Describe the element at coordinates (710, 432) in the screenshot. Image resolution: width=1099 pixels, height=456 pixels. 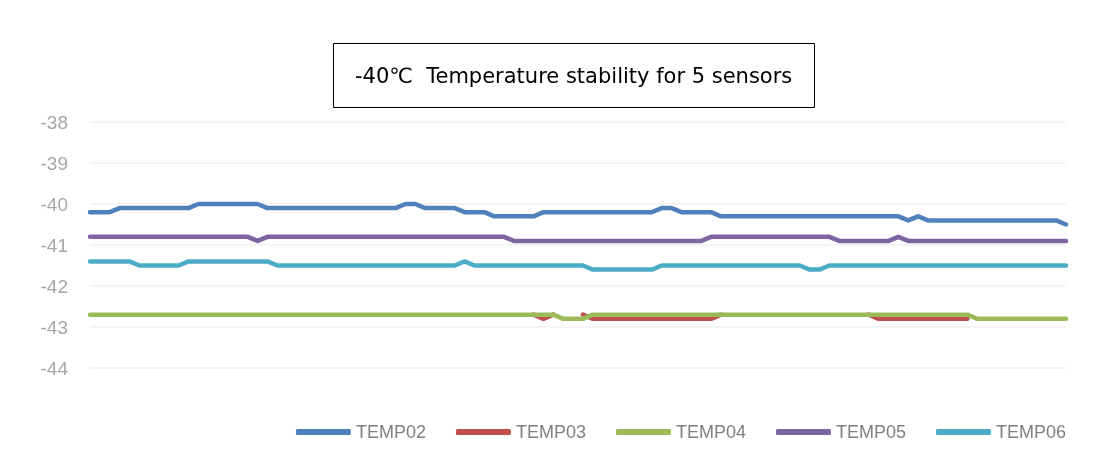
I see `legend-label: TEMP04` at that location.